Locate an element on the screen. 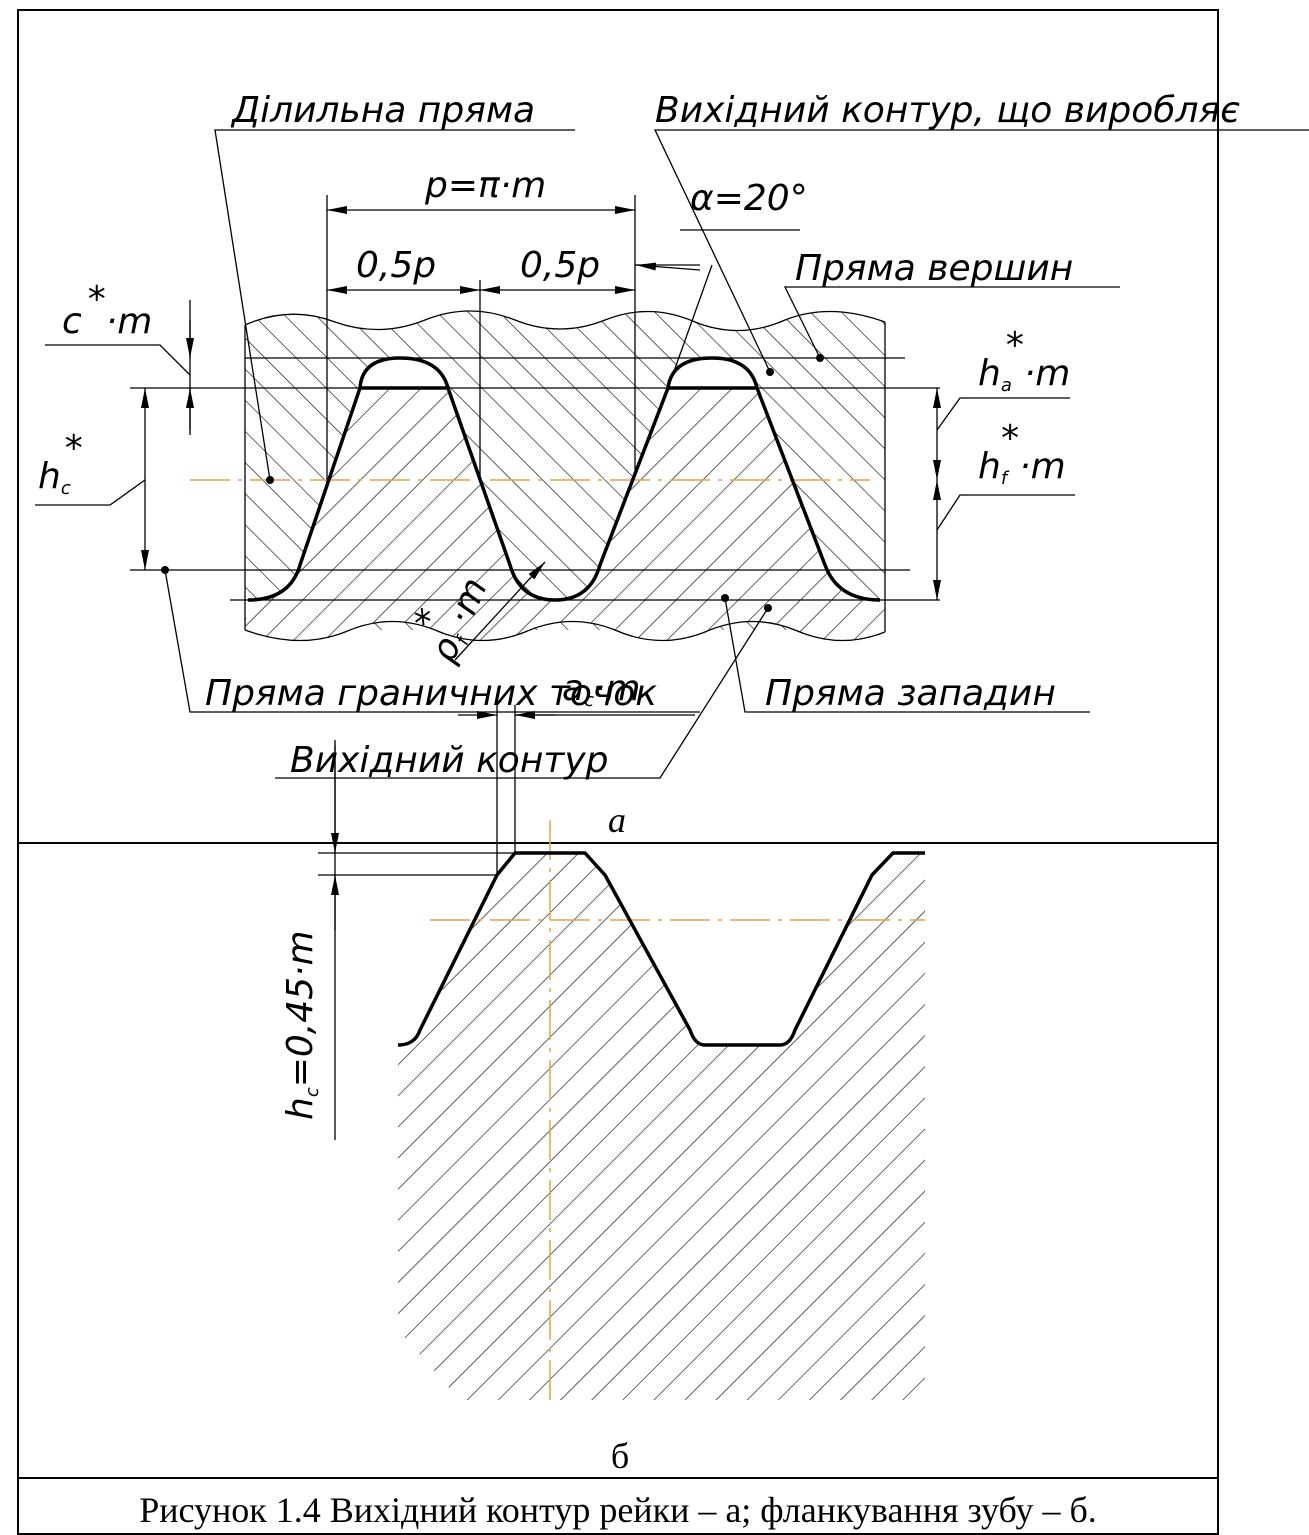 The width and height of the screenshot is (1309, 1535). label: hc=0,45·m is located at coordinates (301, 1025).